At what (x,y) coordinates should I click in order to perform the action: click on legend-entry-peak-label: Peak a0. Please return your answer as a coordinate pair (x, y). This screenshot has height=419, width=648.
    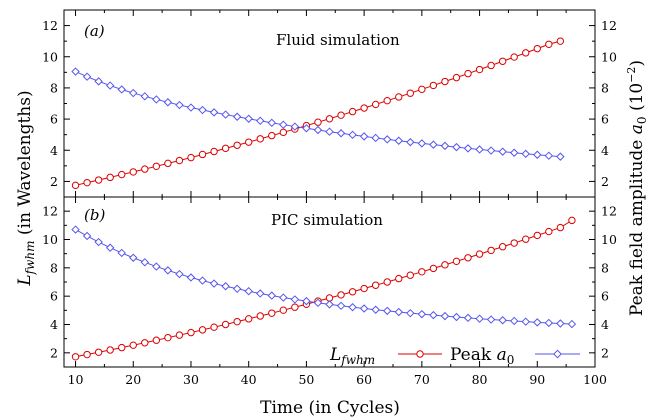
    Looking at the image, I should click on (482, 356).